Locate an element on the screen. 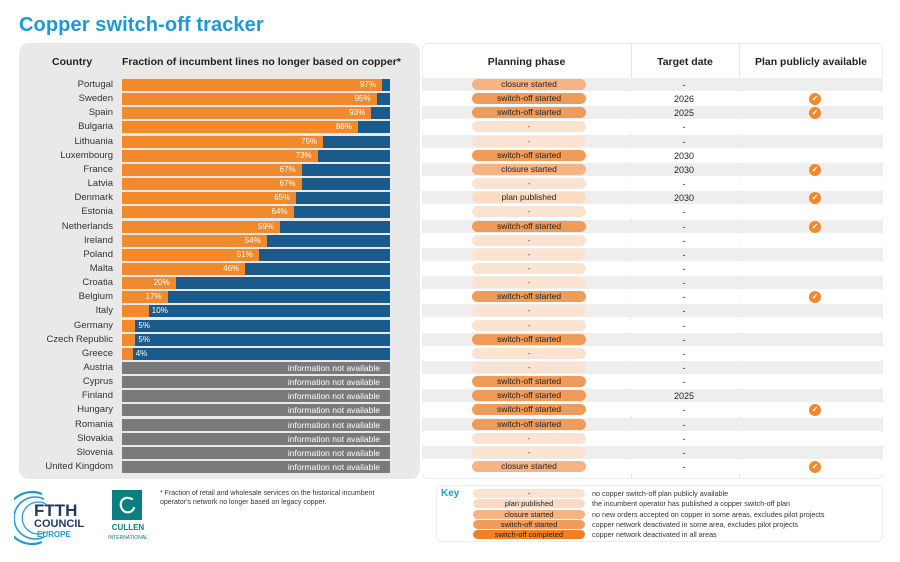  country-label: Italy is located at coordinates (104, 311).